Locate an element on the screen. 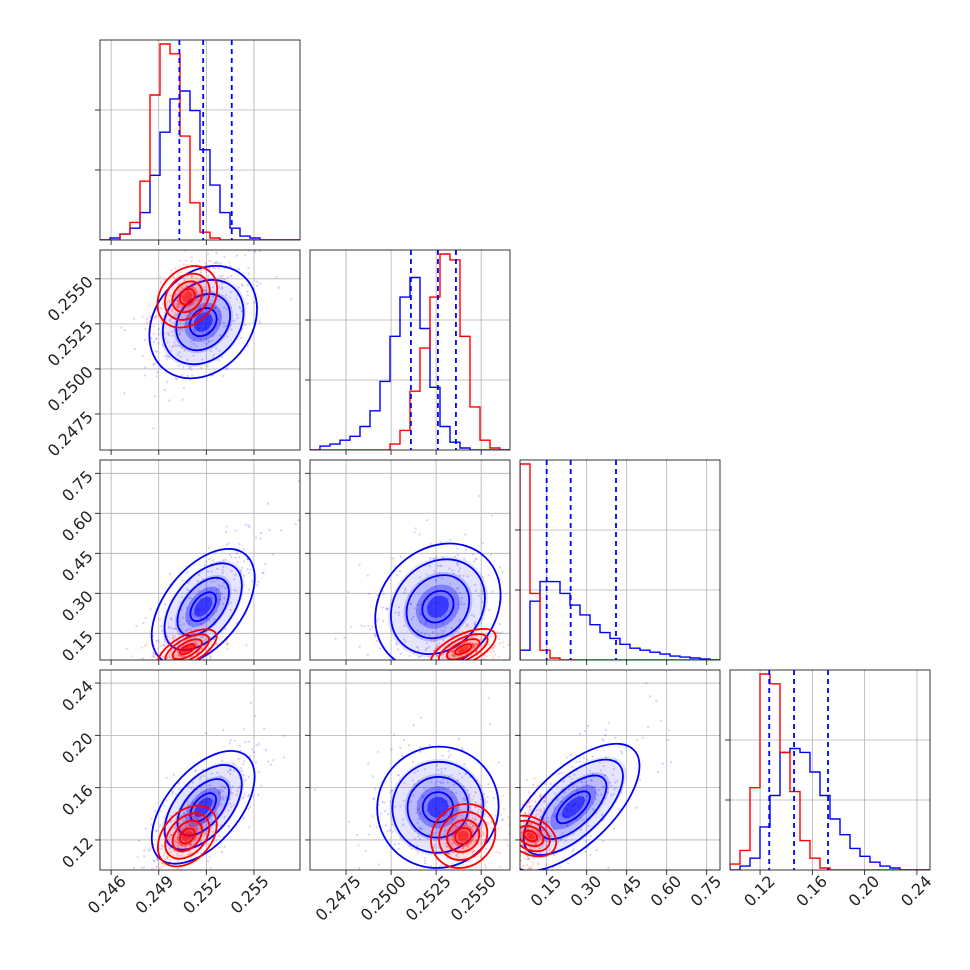  contour-line is located at coordinates (438, 607).